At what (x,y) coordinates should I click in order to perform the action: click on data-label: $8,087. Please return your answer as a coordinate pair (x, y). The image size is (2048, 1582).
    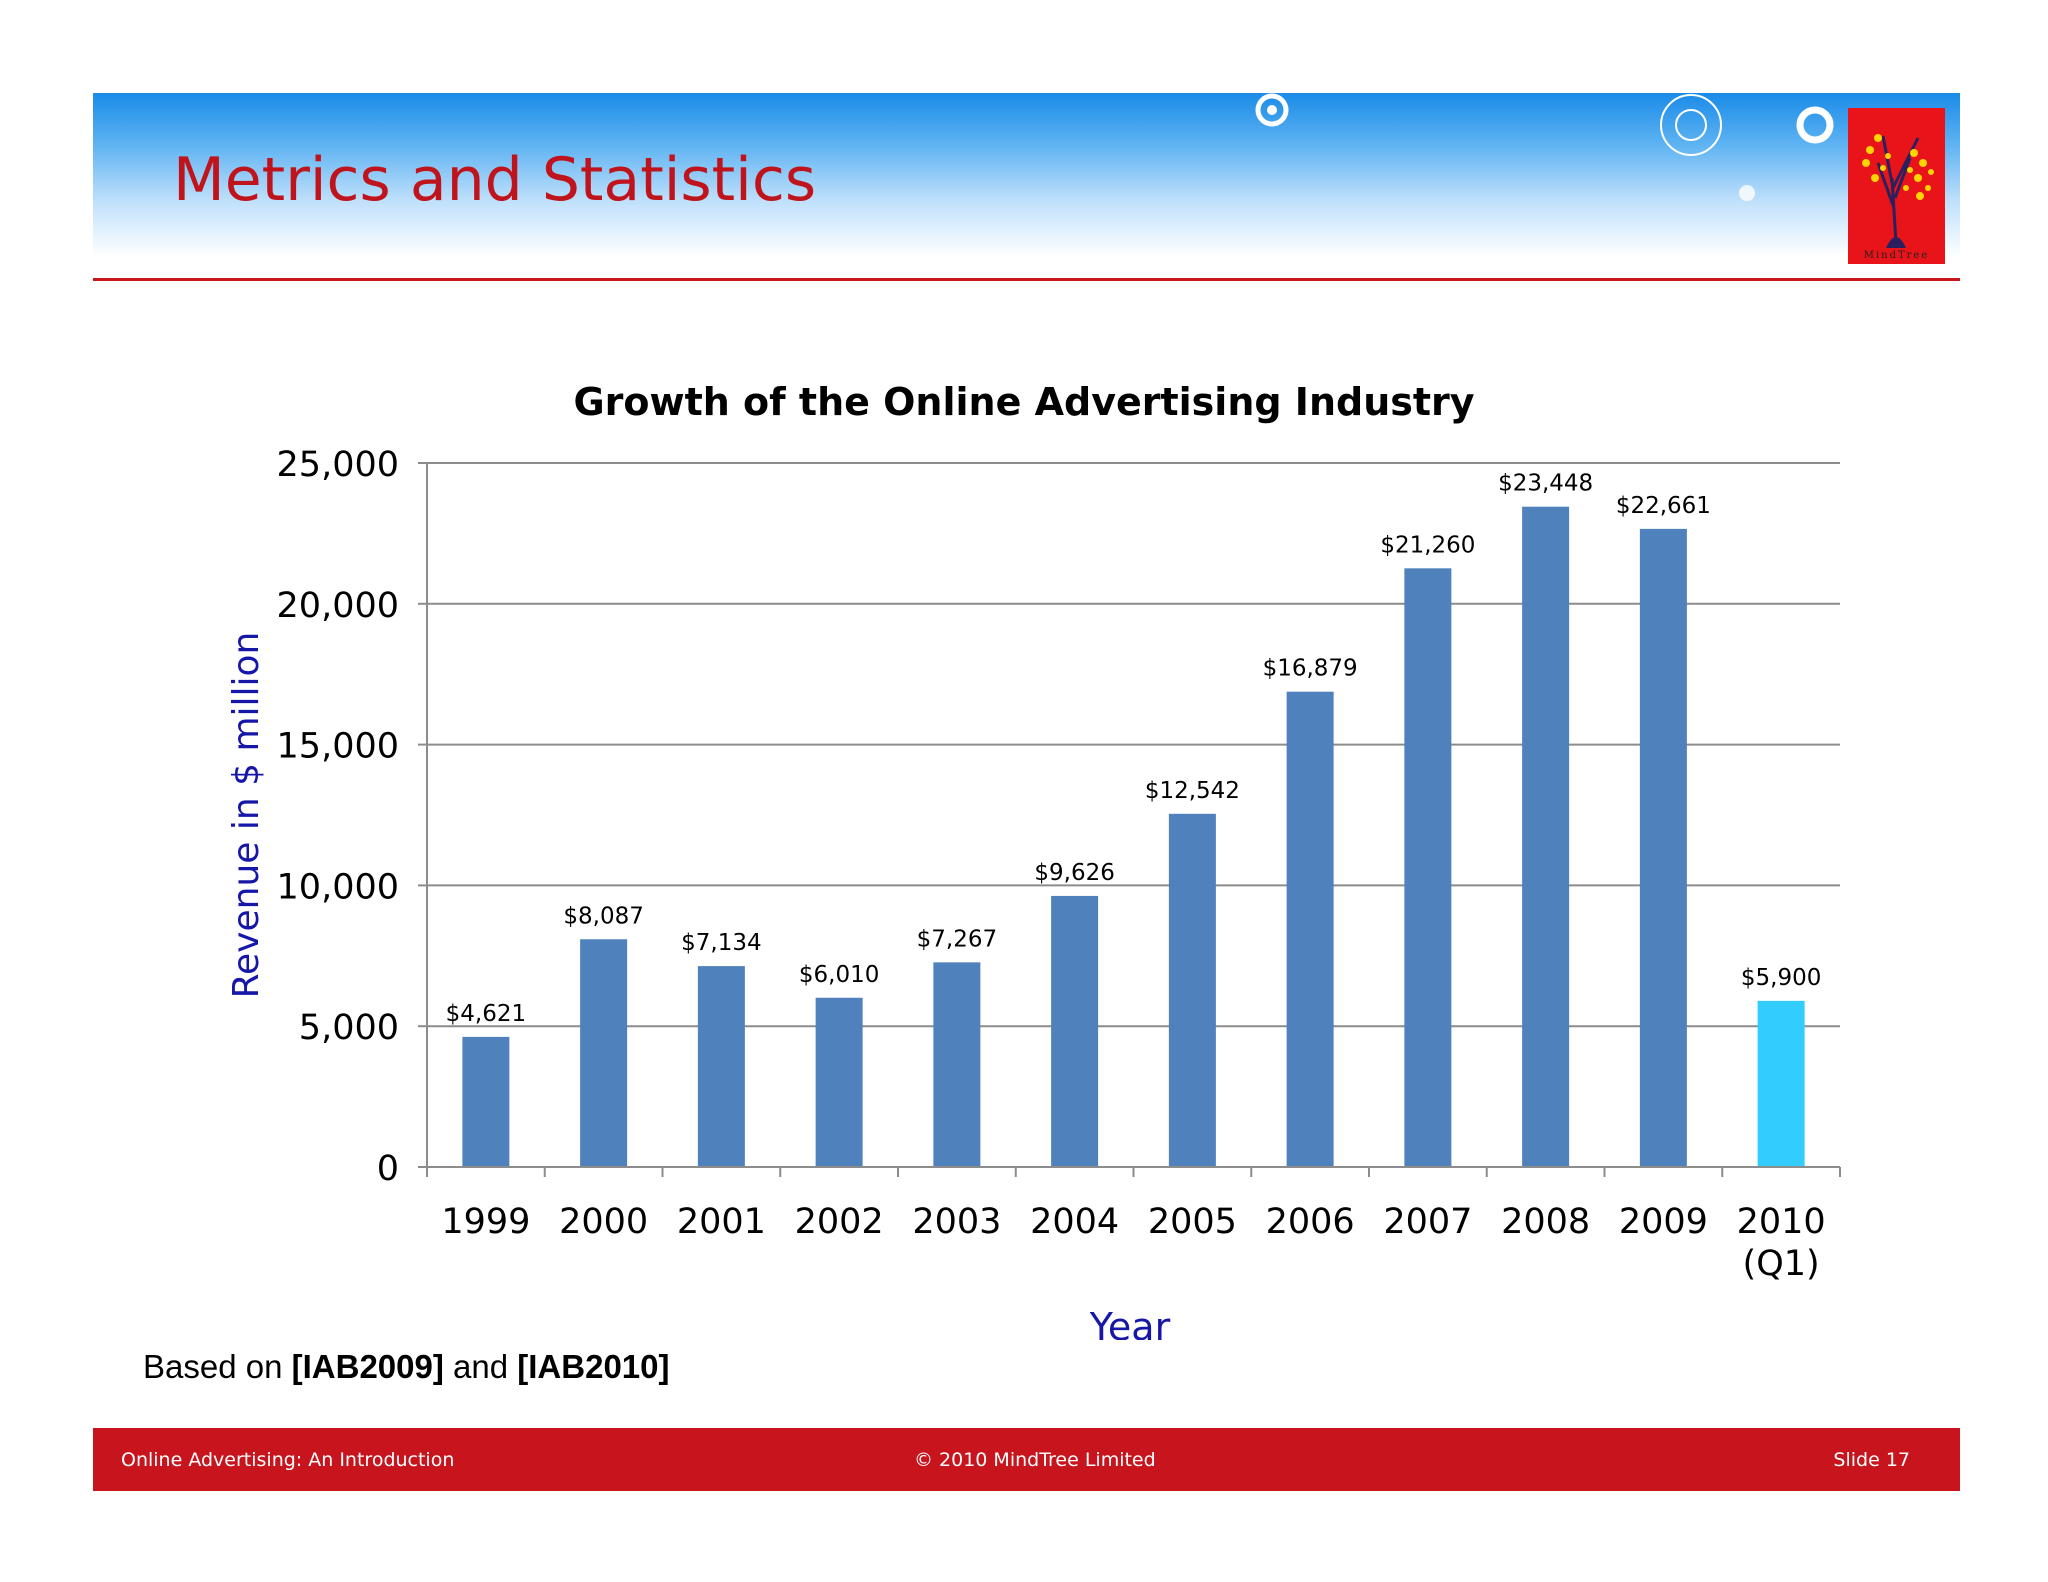
    Looking at the image, I should click on (603, 916).